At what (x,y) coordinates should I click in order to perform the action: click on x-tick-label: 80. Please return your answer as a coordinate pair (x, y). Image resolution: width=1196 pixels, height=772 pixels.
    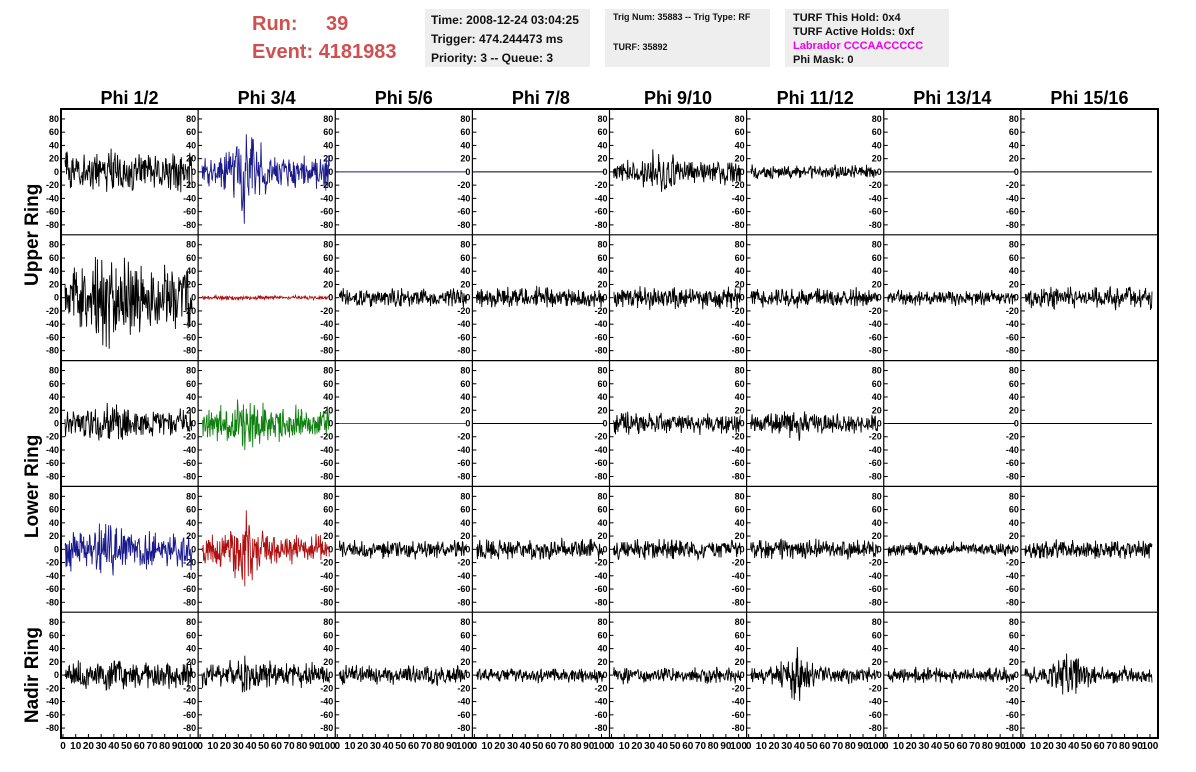
    Looking at the image, I should click on (165, 746).